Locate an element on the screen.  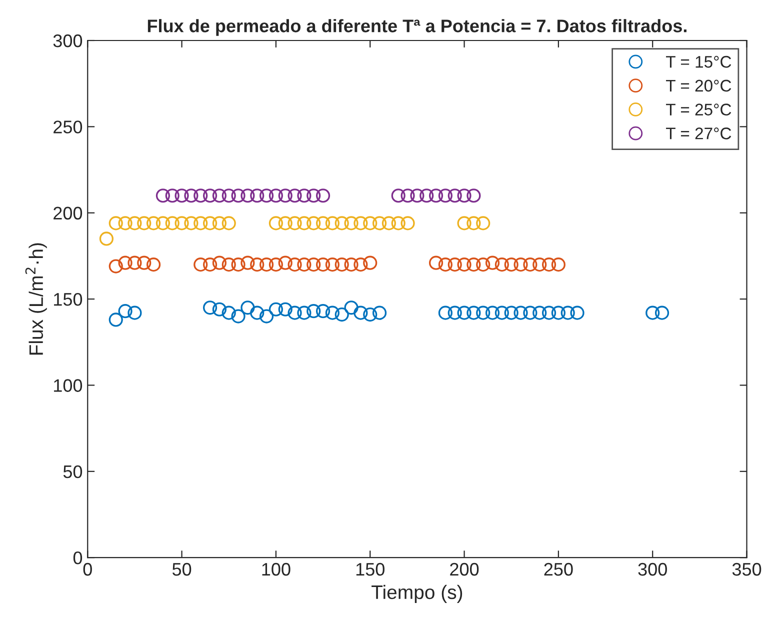
legend-label: T = 27°C is located at coordinates (699, 134).